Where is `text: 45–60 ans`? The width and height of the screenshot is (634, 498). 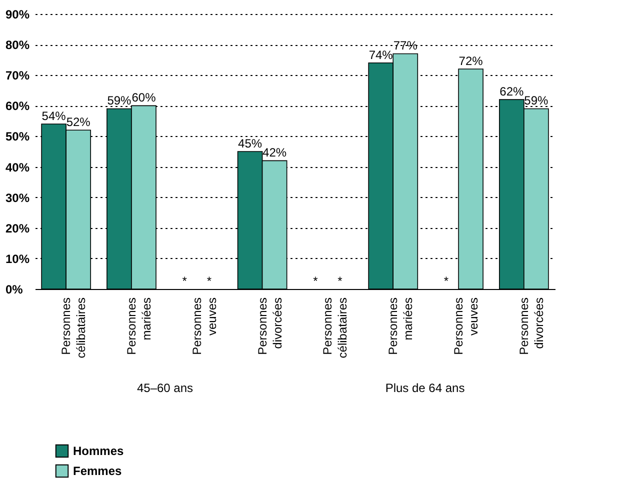
text: 45–60 ans is located at coordinates (165, 388).